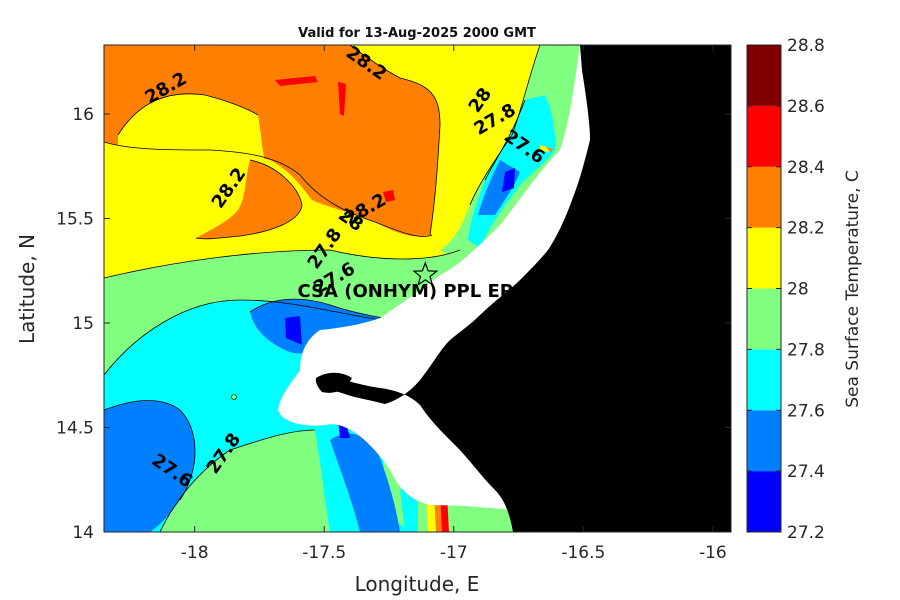 This screenshot has height=600, width=900. Describe the element at coordinates (498, 153) in the screenshot. I see `sst-band-27.8-28-coast` at that location.